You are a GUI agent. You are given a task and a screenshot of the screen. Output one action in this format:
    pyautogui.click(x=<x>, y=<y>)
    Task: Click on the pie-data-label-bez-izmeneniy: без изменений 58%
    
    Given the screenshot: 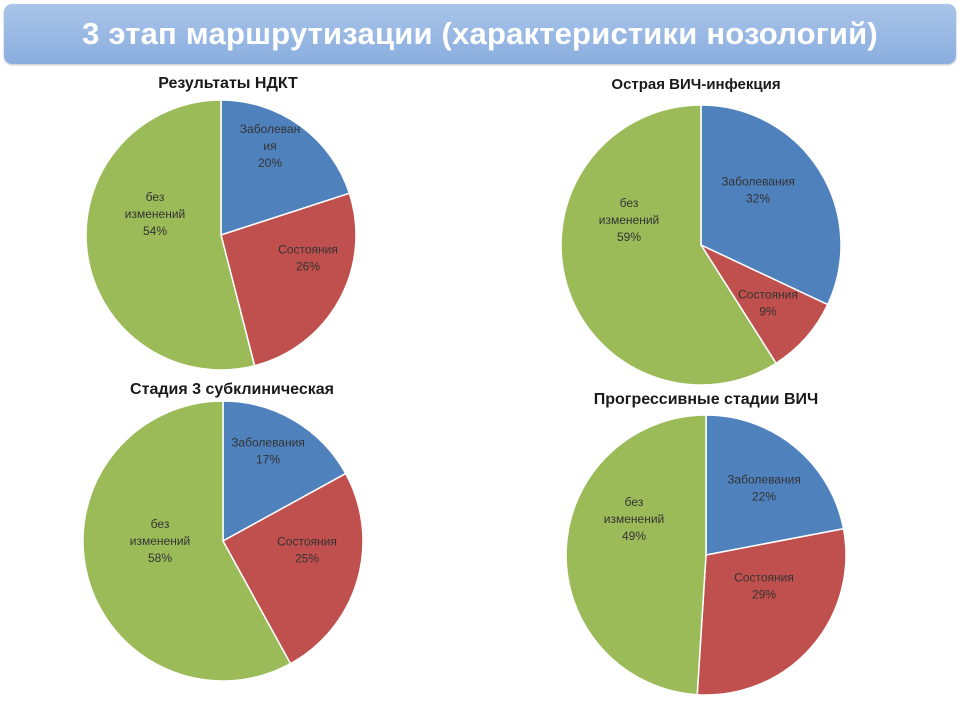 What is the action you would take?
    pyautogui.click(x=160, y=541)
    